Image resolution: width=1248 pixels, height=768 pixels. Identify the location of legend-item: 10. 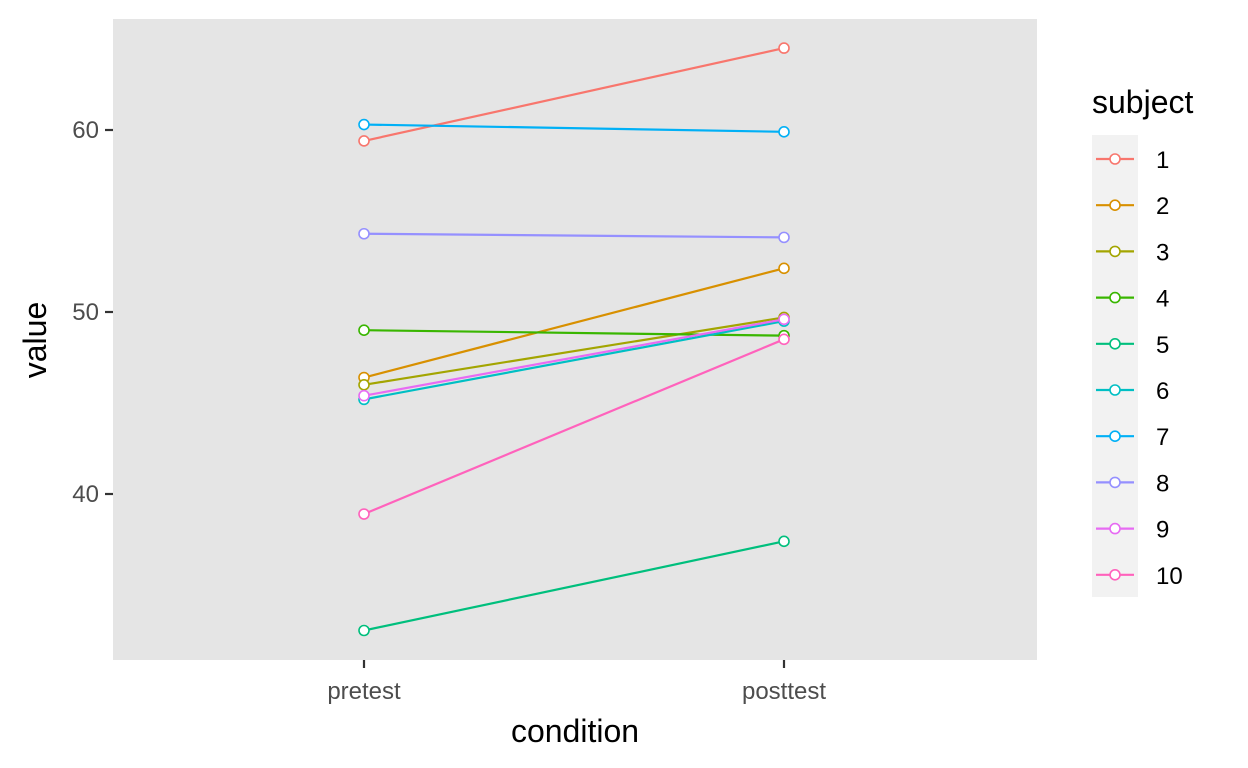
(1139, 576).